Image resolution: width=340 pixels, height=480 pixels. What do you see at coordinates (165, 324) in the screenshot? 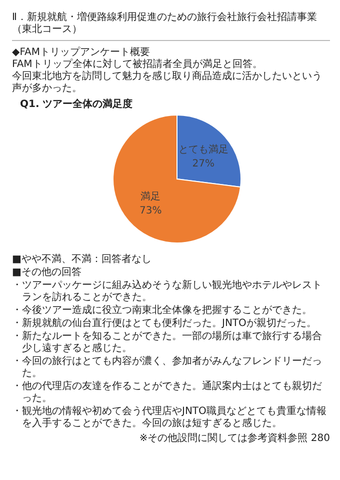
I see `text: ・新規就航の仙台直行便はとても便利だった。JNTOが親切だった。` at bounding box center [165, 324].